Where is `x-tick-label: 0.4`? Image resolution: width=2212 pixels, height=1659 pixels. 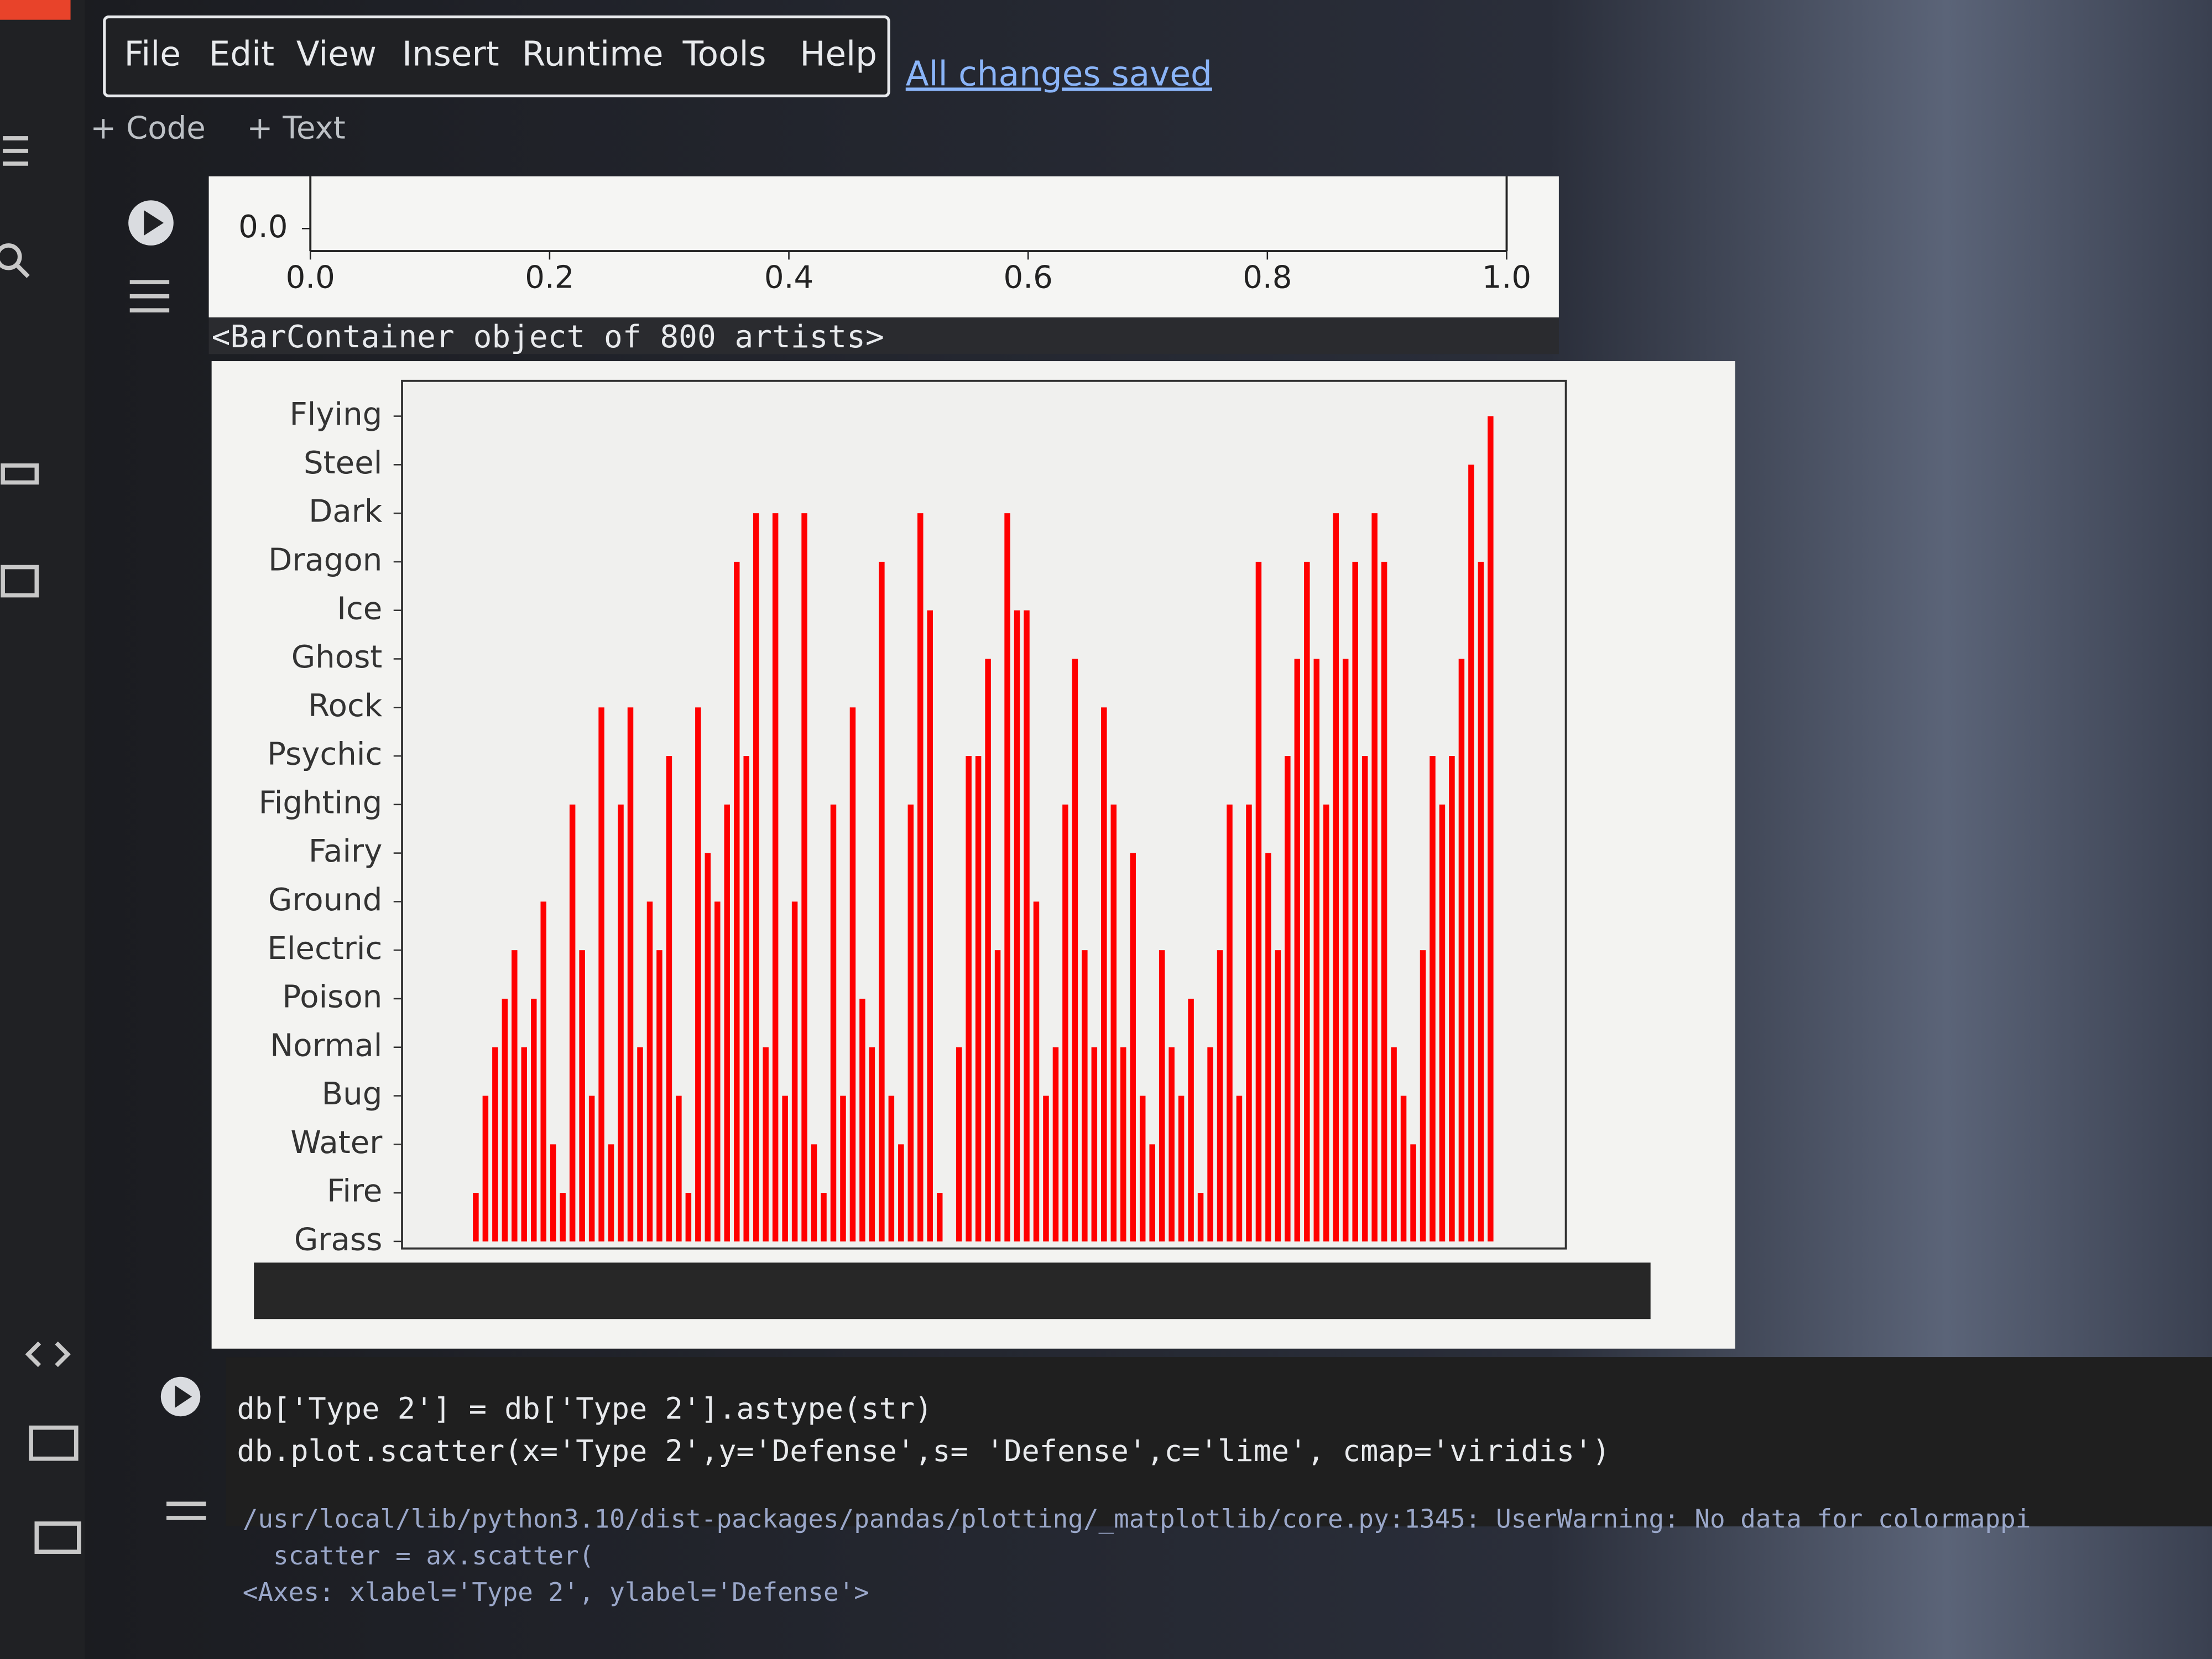
x-tick-label: 0.4 is located at coordinates (789, 278).